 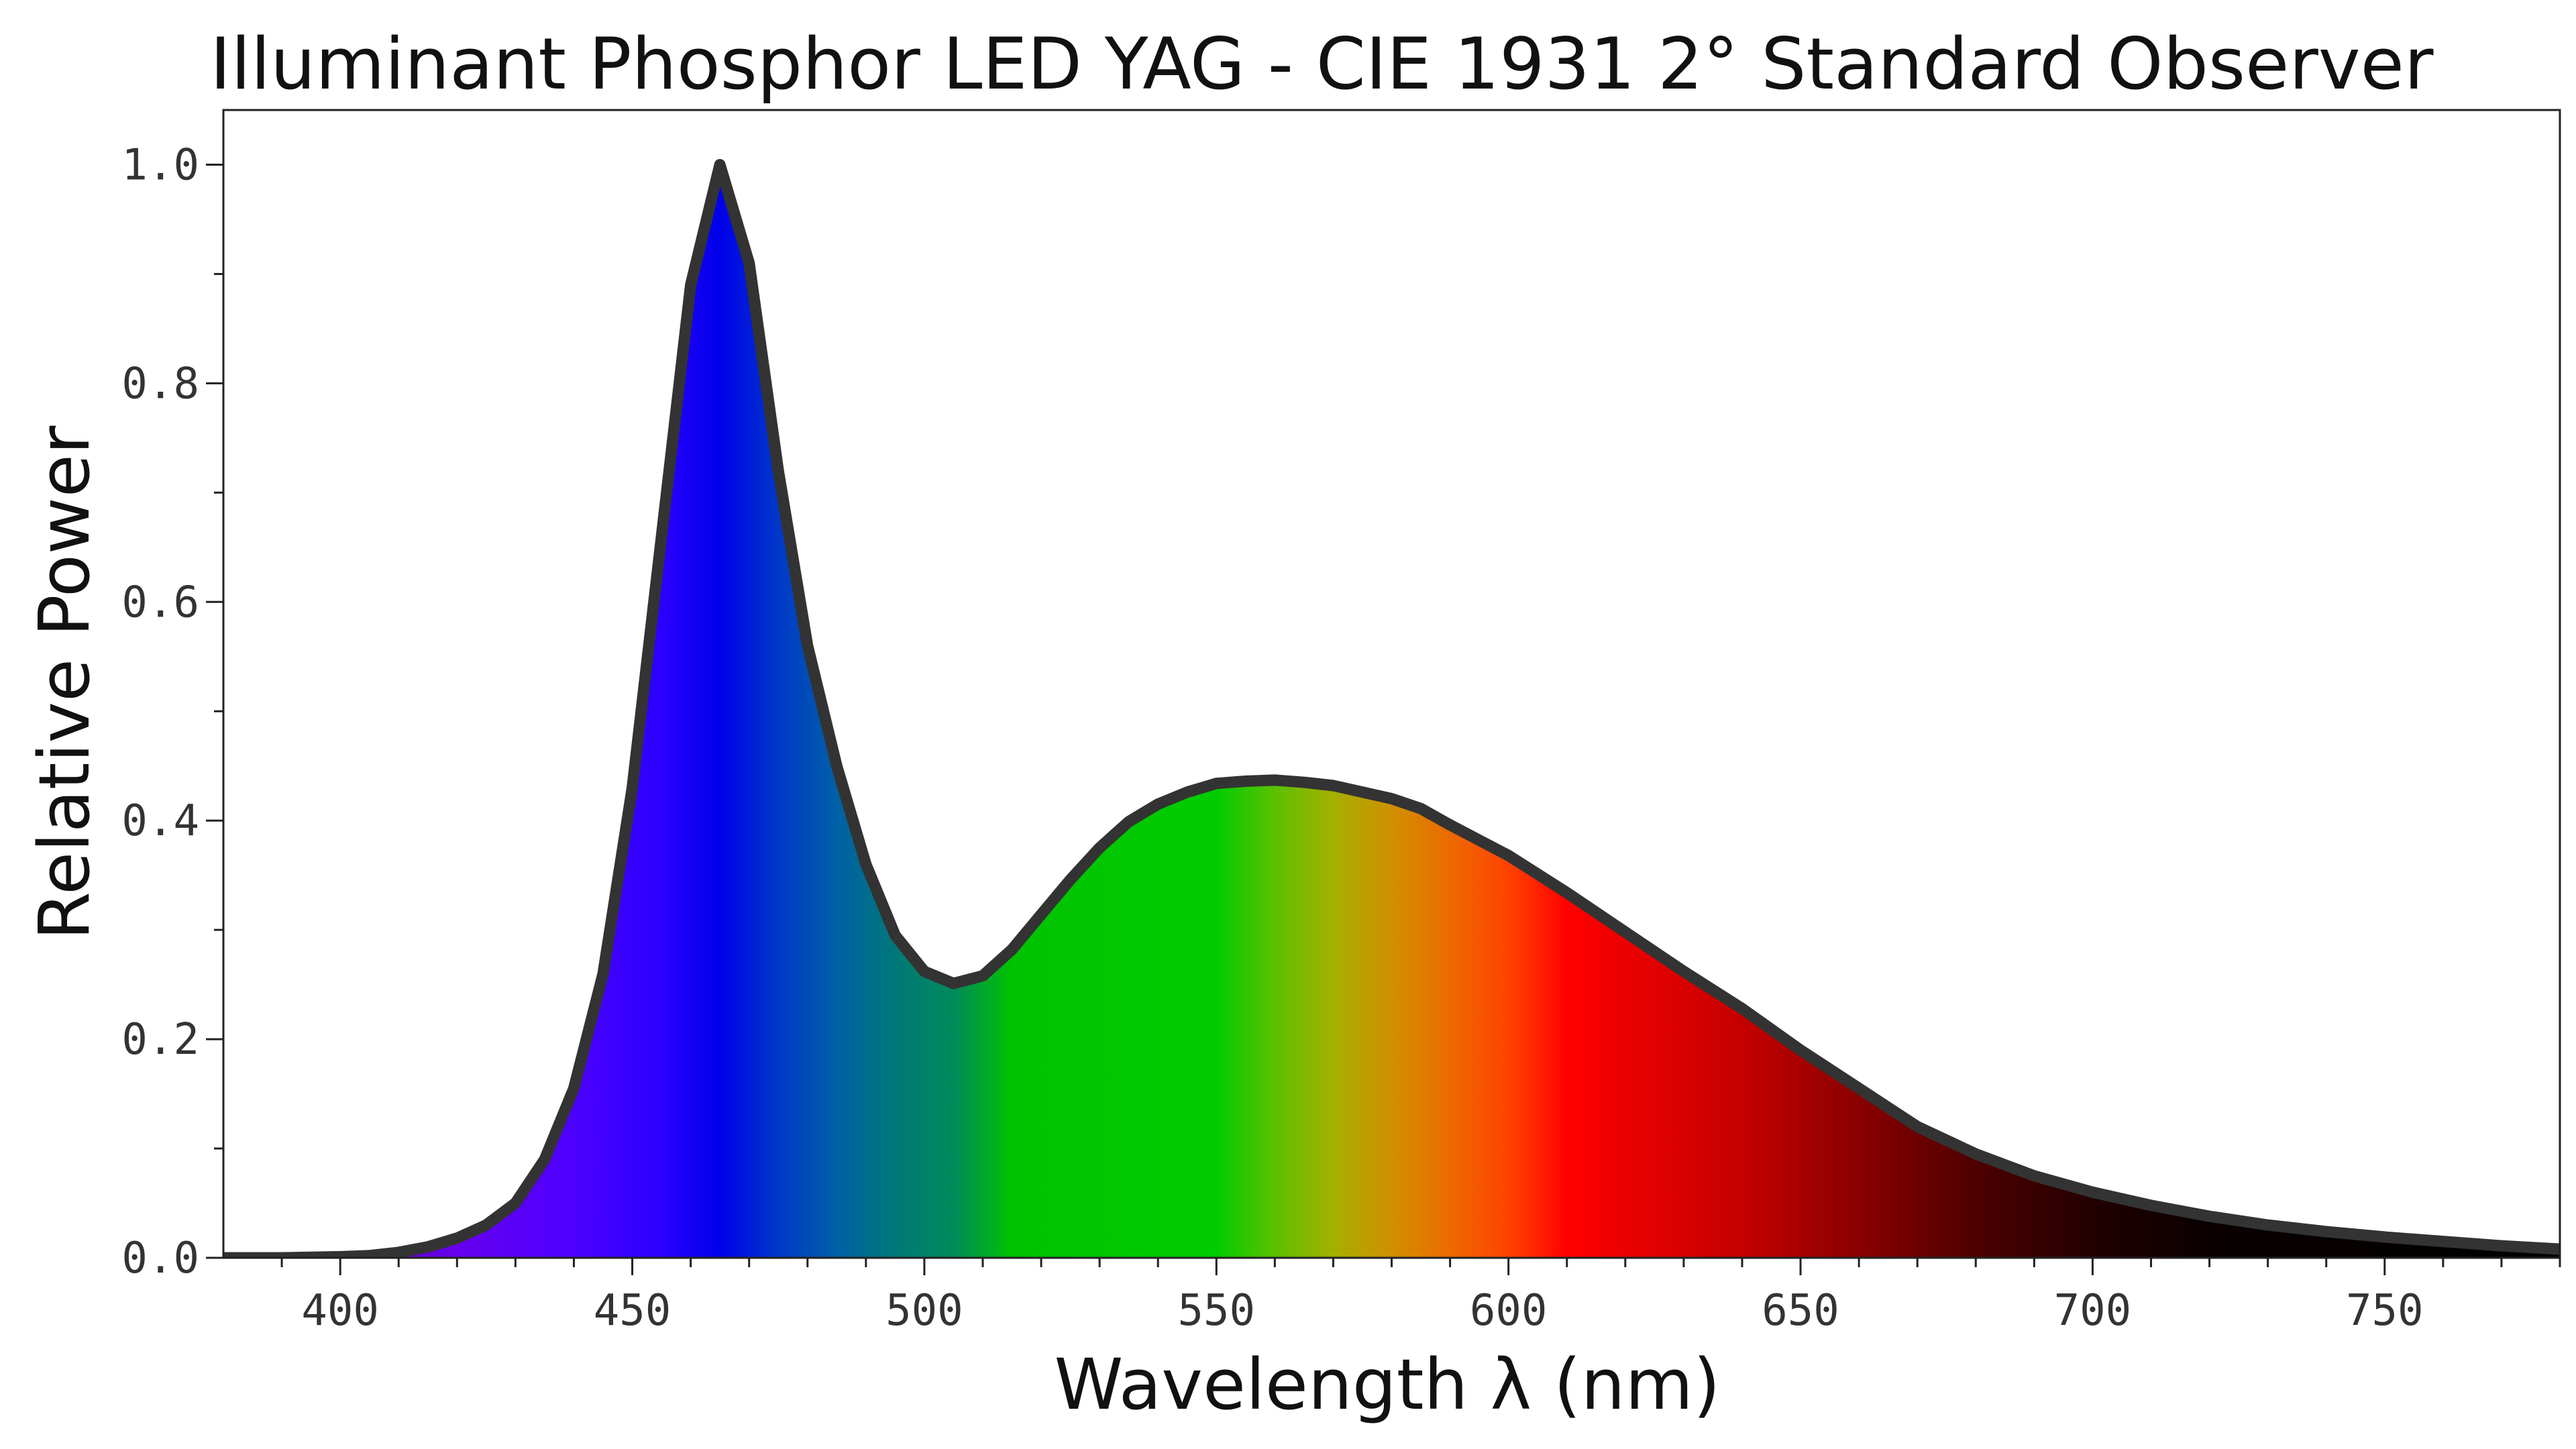 I want to click on x-tick-label: 650, so click(x=1800, y=1311).